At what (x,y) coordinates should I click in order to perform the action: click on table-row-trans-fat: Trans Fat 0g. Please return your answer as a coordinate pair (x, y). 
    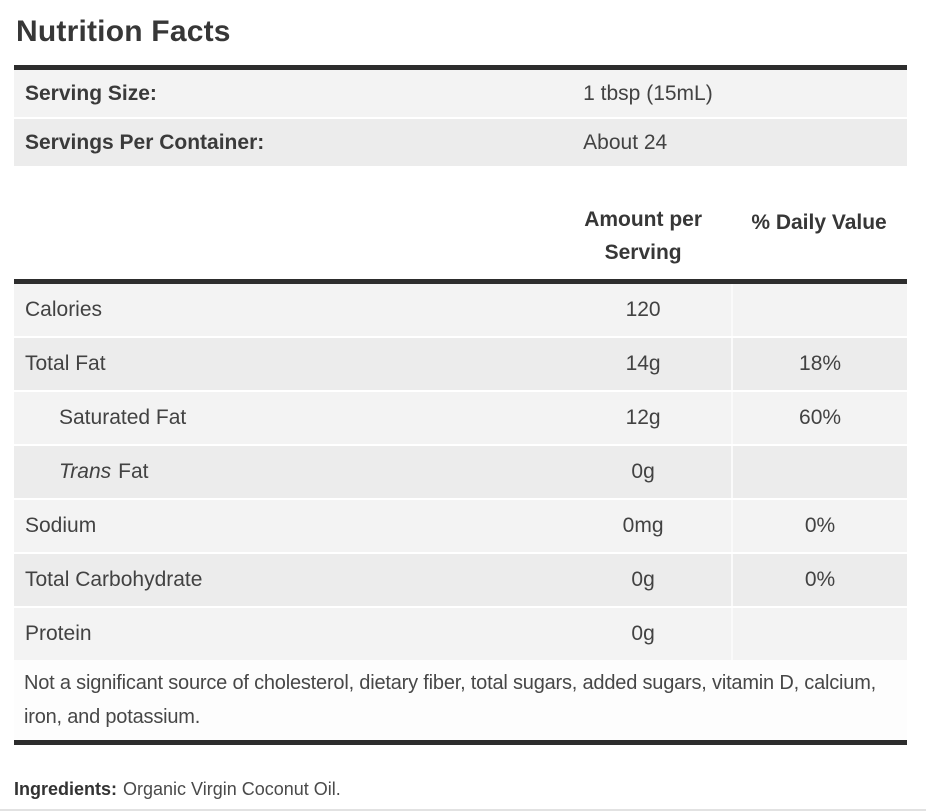
    Looking at the image, I should click on (460, 472).